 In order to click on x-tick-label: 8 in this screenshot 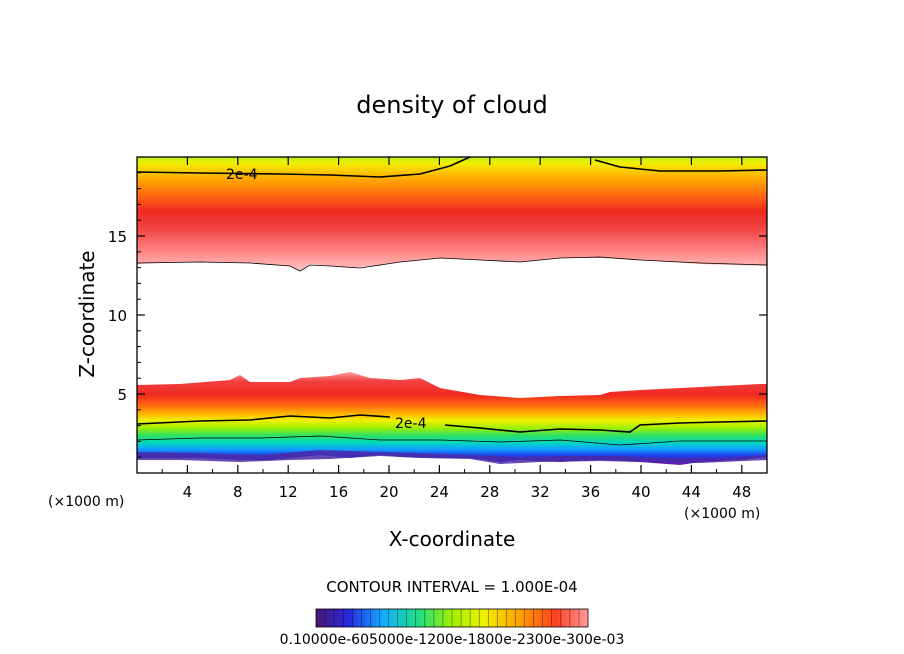, I will do `click(238, 492)`.